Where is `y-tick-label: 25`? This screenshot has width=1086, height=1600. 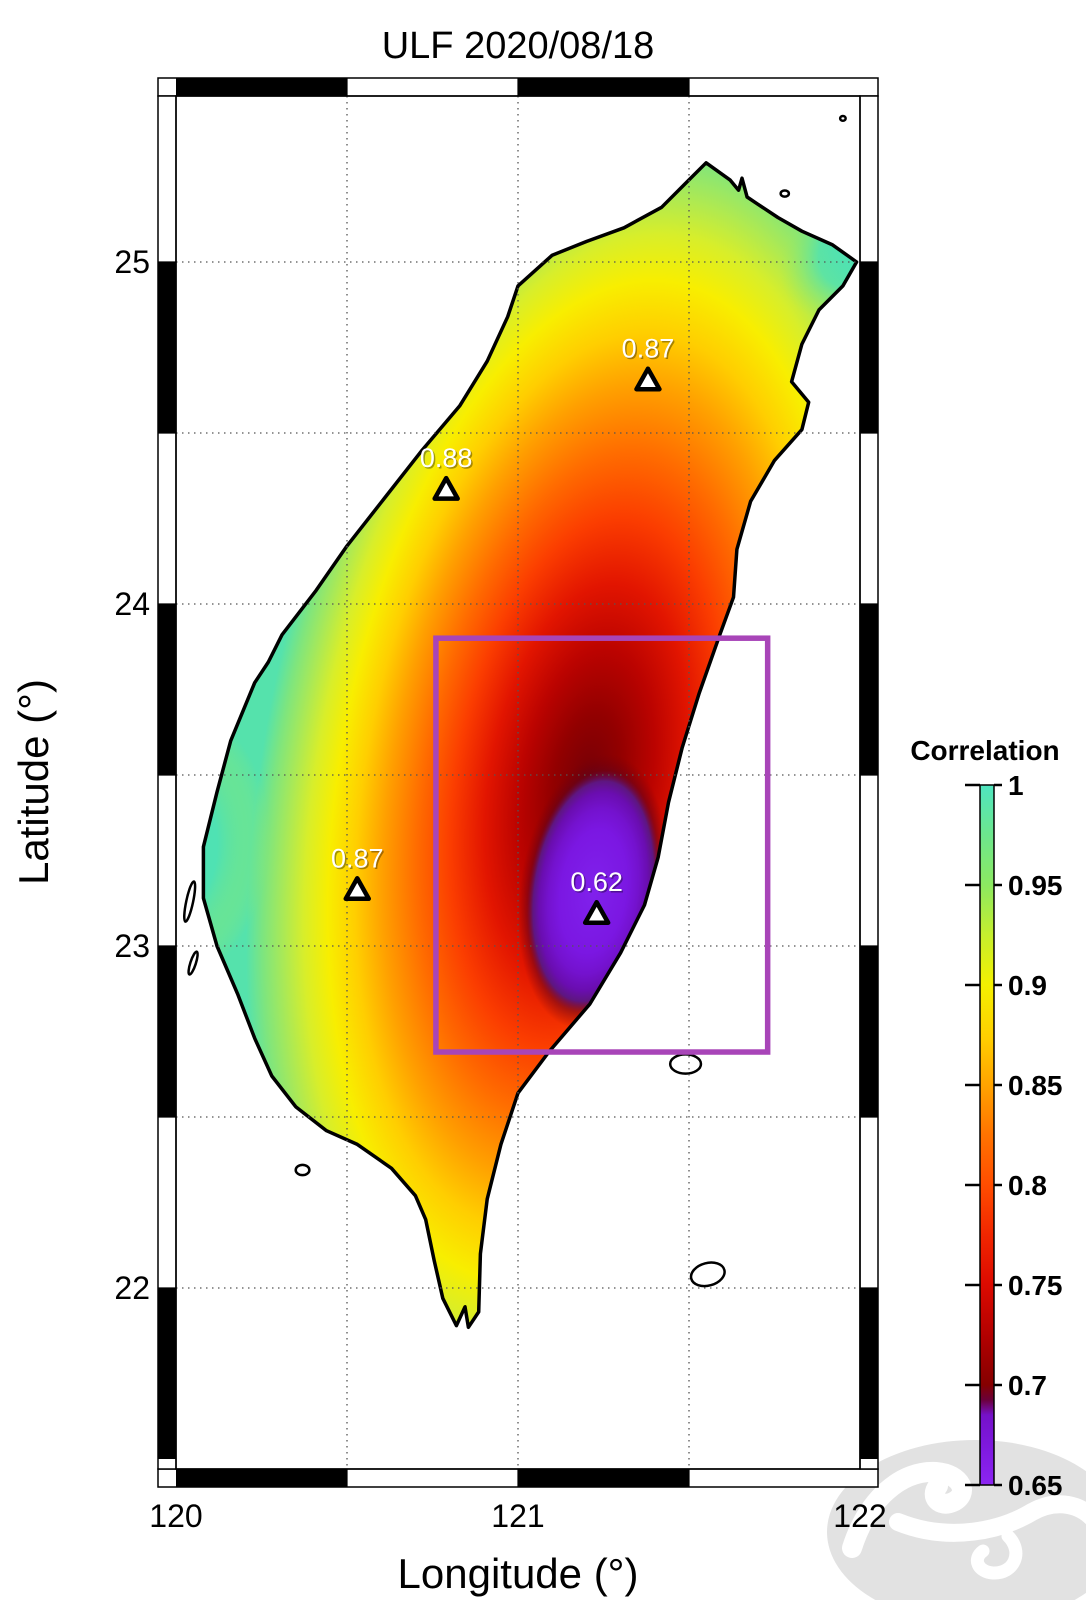
y-tick-label: 25 is located at coordinates (132, 262).